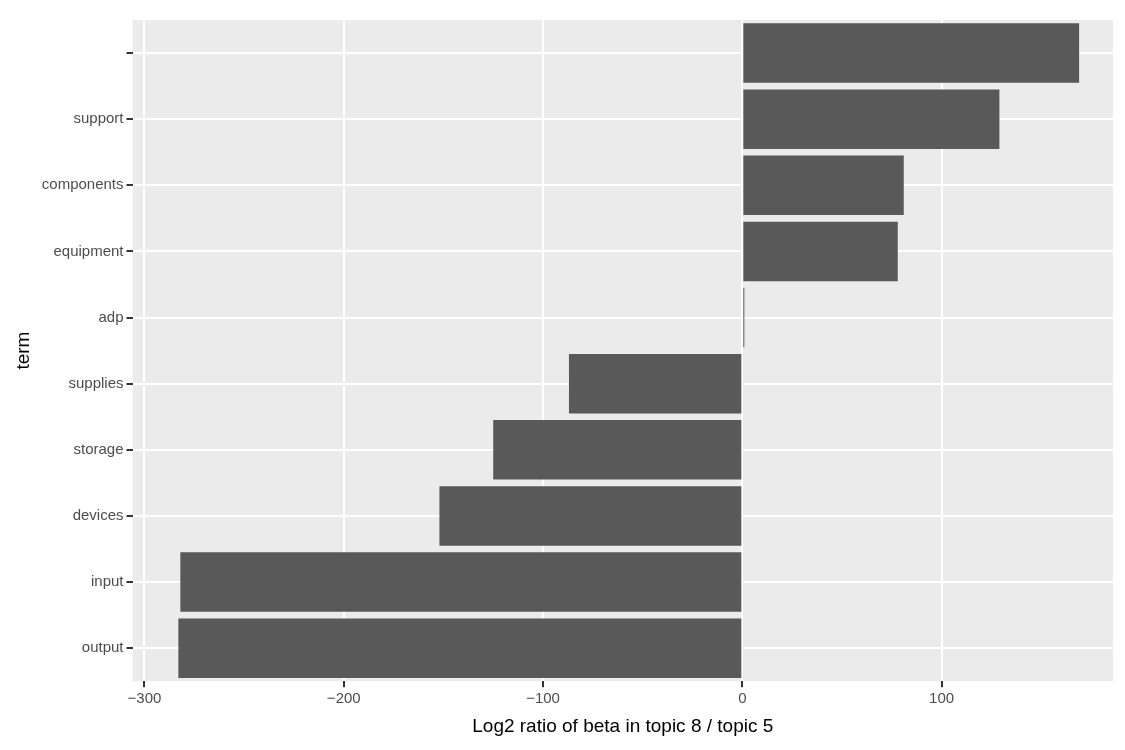  I want to click on y-tick-label: adp, so click(111, 316).